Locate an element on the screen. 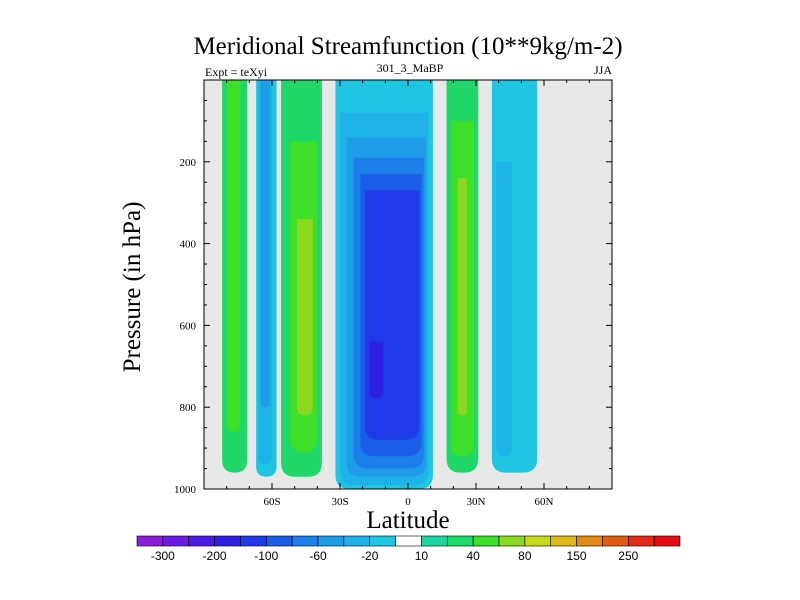  contour-band-25N is located at coordinates (462, 276).